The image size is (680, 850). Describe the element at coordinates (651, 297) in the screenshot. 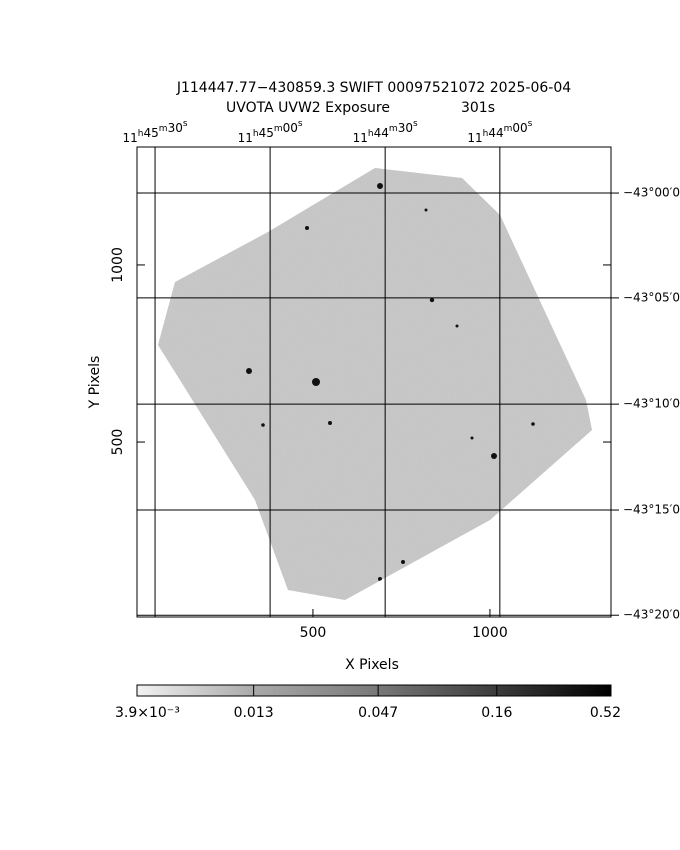

I see `dec-tick-label: −43°05′0` at that location.